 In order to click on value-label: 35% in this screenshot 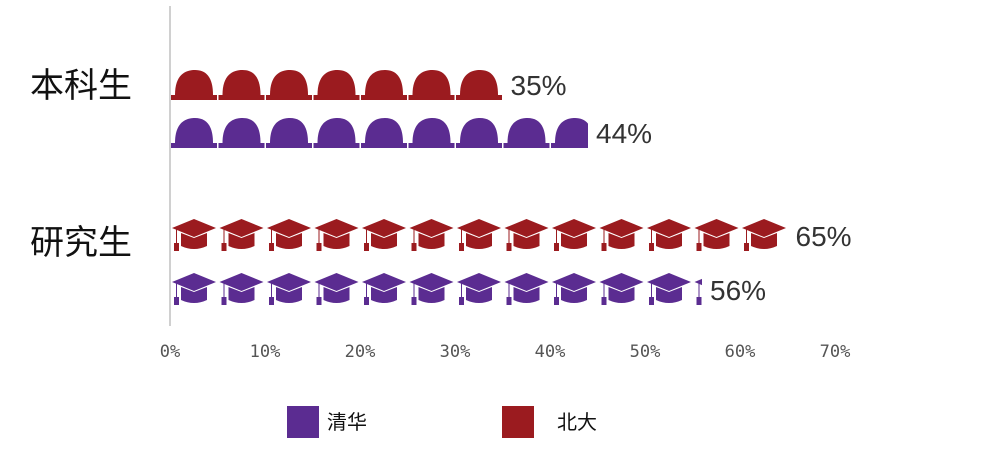, I will do `click(539, 85)`.